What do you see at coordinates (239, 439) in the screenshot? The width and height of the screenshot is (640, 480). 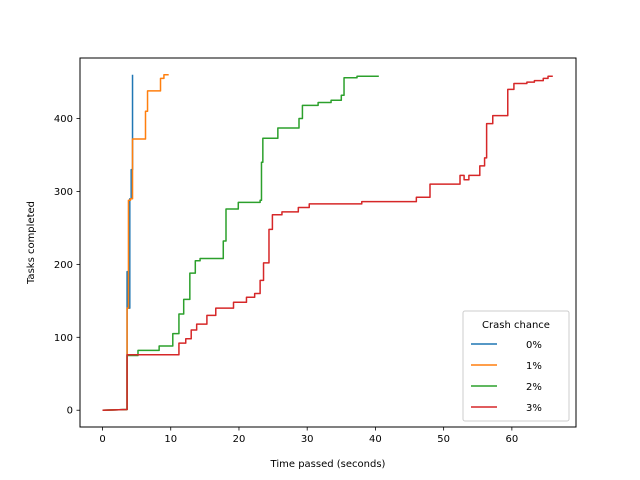 I see `x-tick-label: 20` at bounding box center [239, 439].